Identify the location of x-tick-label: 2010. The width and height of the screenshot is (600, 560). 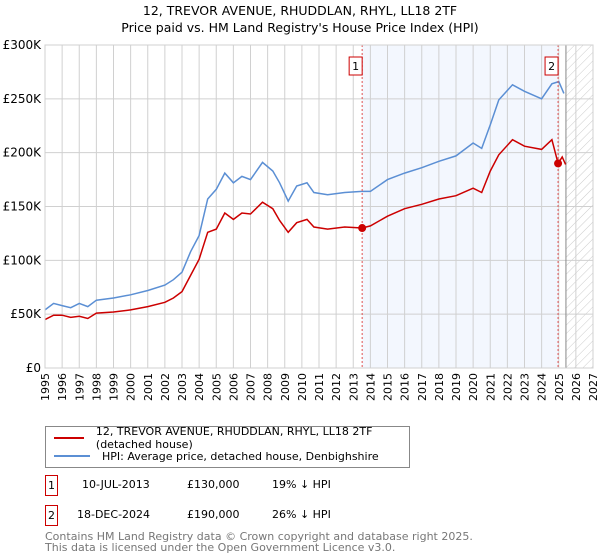
(302, 387).